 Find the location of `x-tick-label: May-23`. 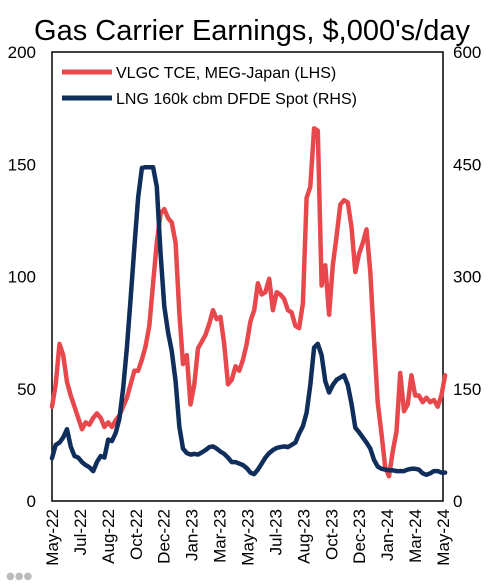

x-tick-label: May-23 is located at coordinates (248, 537).